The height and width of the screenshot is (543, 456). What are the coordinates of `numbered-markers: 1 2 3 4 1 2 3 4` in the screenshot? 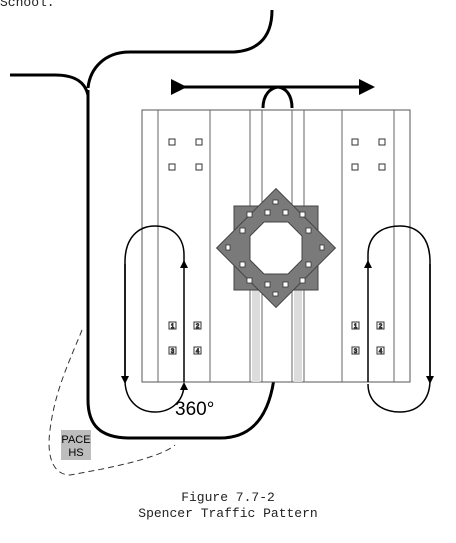 It's located at (276, 338).